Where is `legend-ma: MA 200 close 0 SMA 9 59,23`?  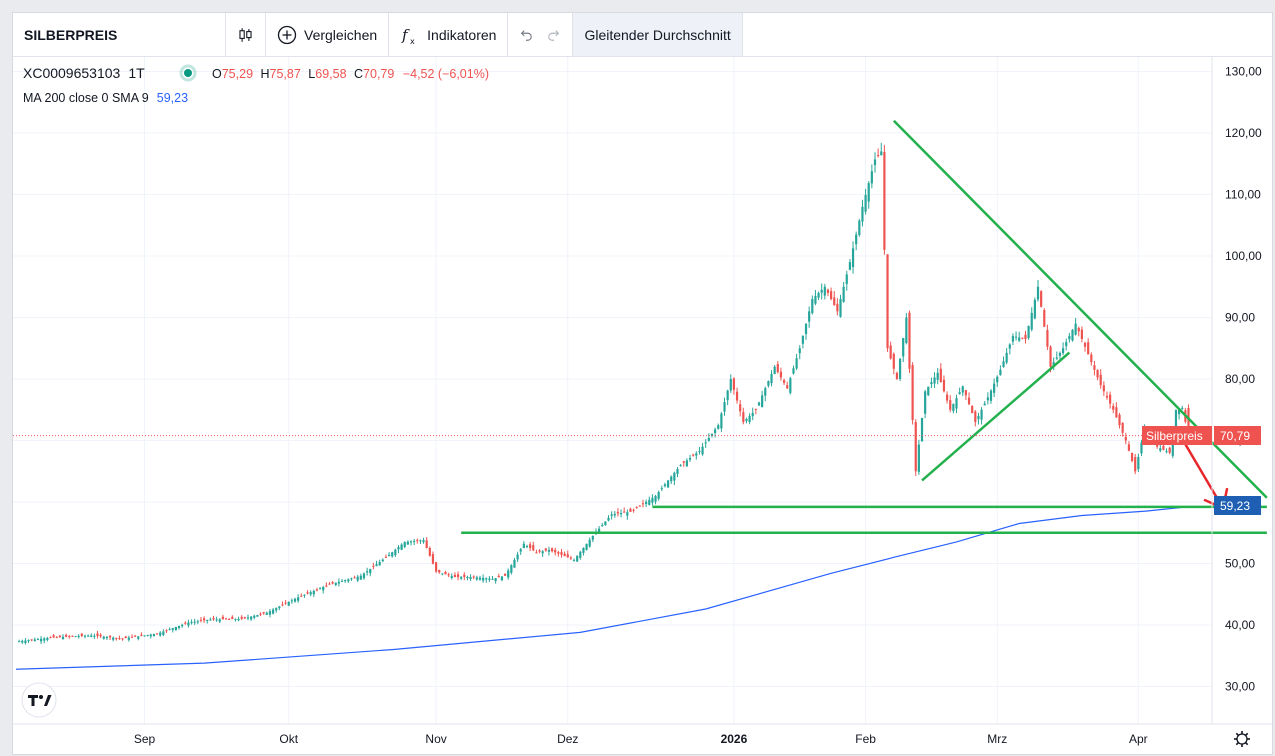 legend-ma: MA 200 close 0 SMA 9 59,23 is located at coordinates (105, 98).